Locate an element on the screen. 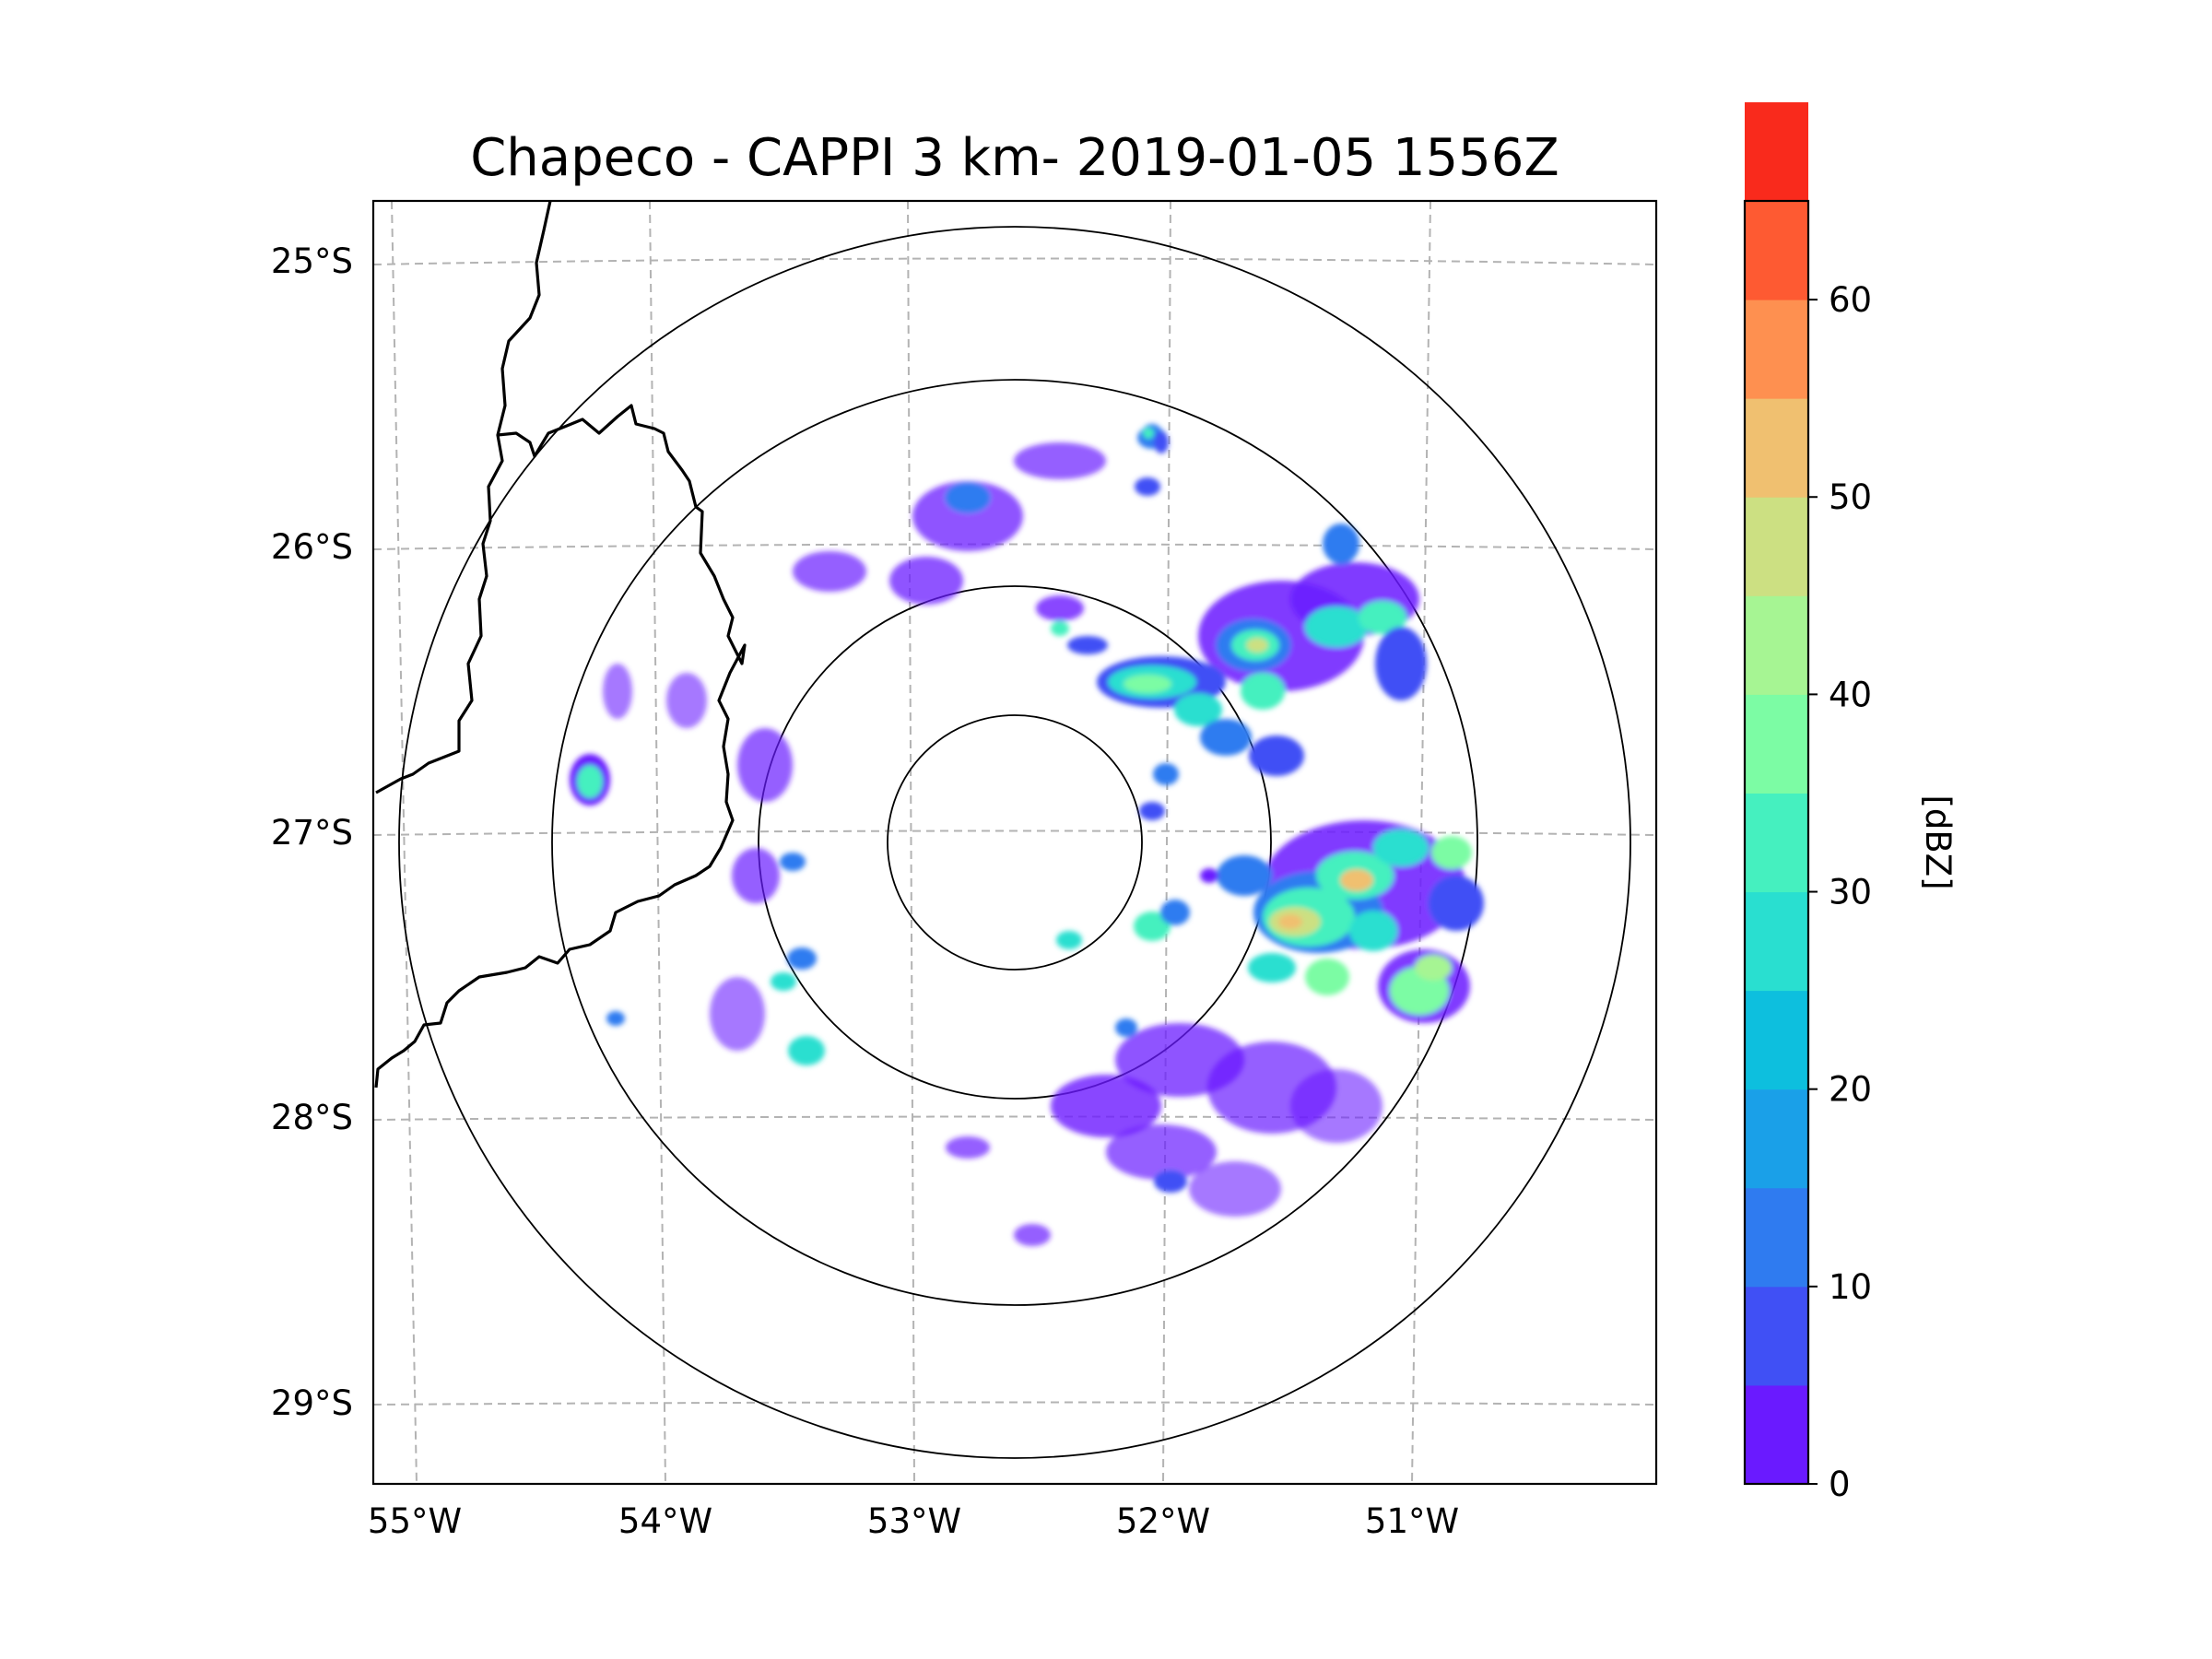 The image size is (2212, 1659). colorbar-tick-label: 60 is located at coordinates (1850, 300).